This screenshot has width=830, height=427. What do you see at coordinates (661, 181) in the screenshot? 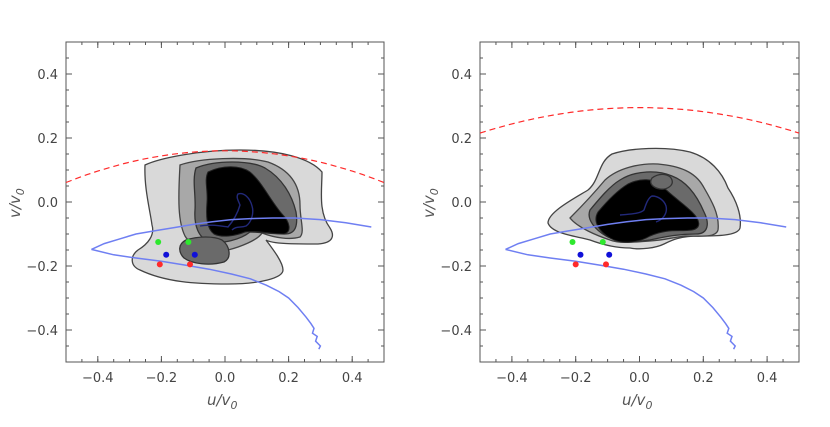
I see `contour-inner-hole` at bounding box center [661, 181].